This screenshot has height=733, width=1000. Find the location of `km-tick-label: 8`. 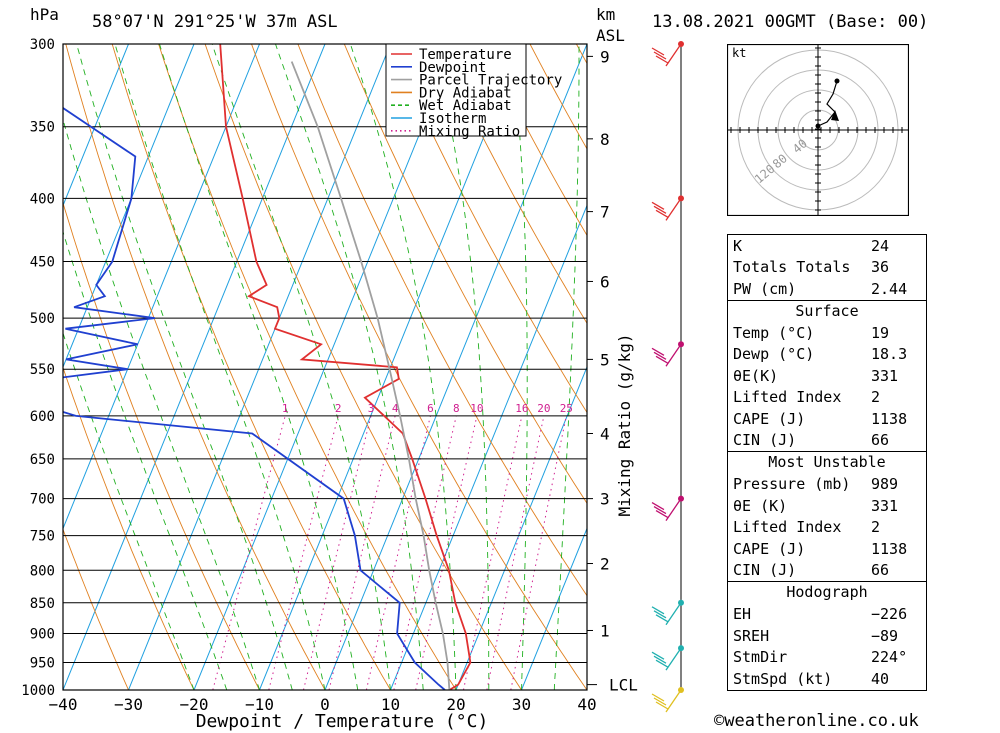

km-tick-label: 8 is located at coordinates (605, 139).